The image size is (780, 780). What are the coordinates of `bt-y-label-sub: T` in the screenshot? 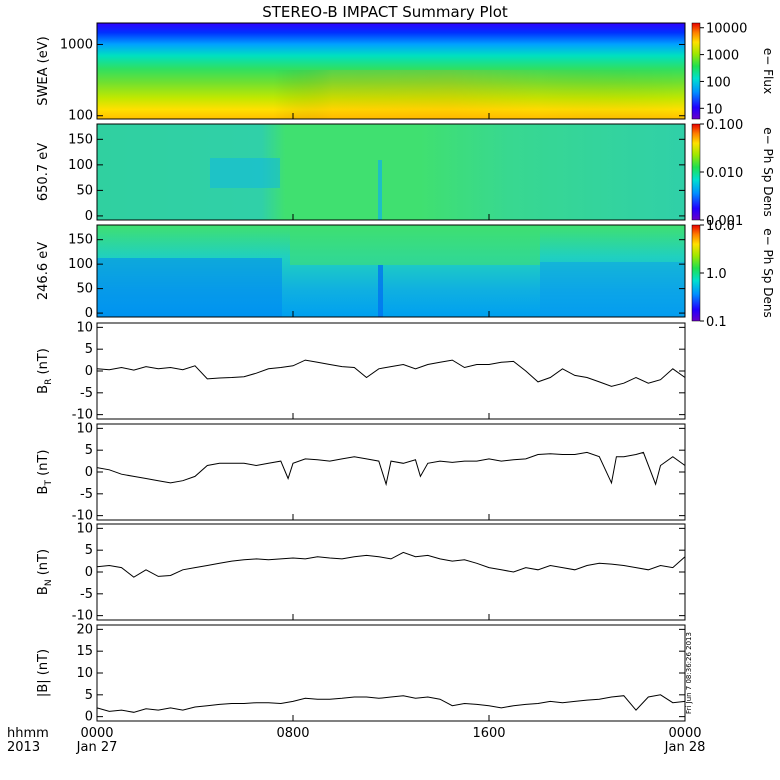 It's located at (49, 483).